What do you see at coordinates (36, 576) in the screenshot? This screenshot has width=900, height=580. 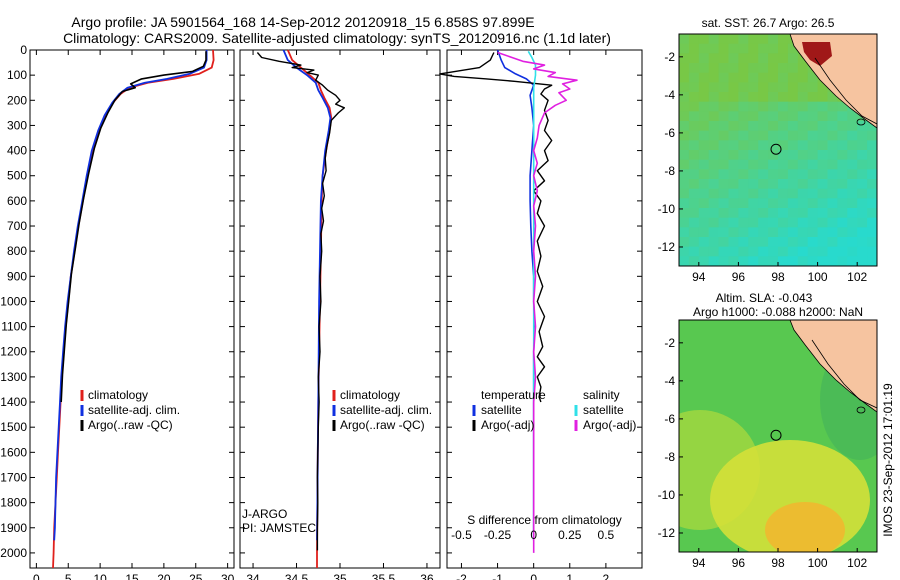 I see `x-tick-label: 0` at bounding box center [36, 576].